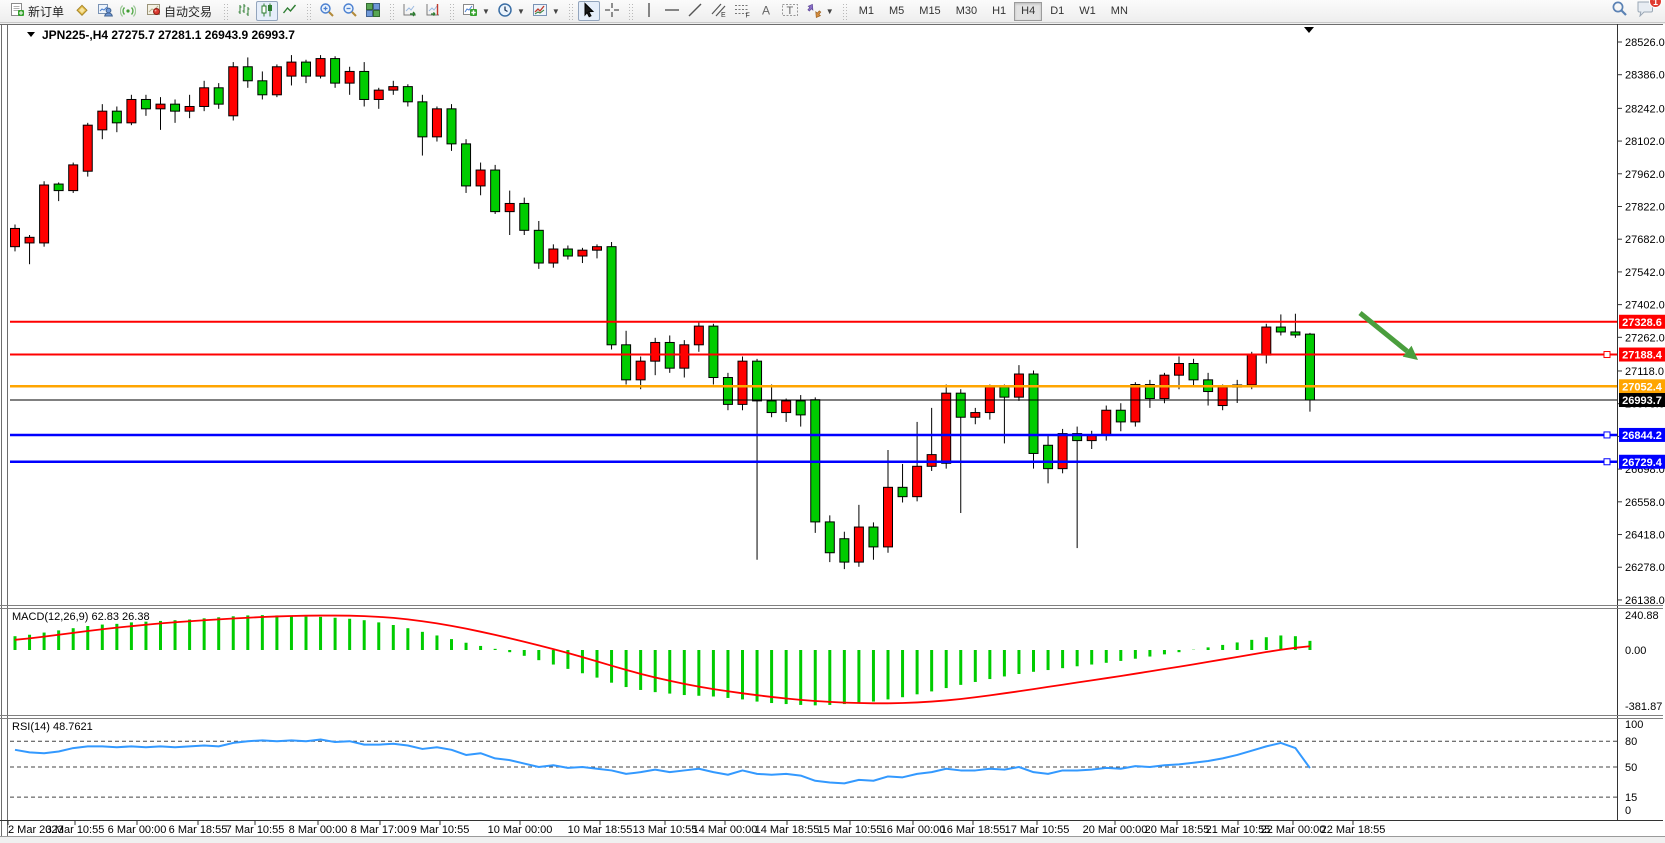 The width and height of the screenshot is (1665, 843). What do you see at coordinates (1645, 142) in the screenshot?
I see `svg-text: 28102.0` at bounding box center [1645, 142].